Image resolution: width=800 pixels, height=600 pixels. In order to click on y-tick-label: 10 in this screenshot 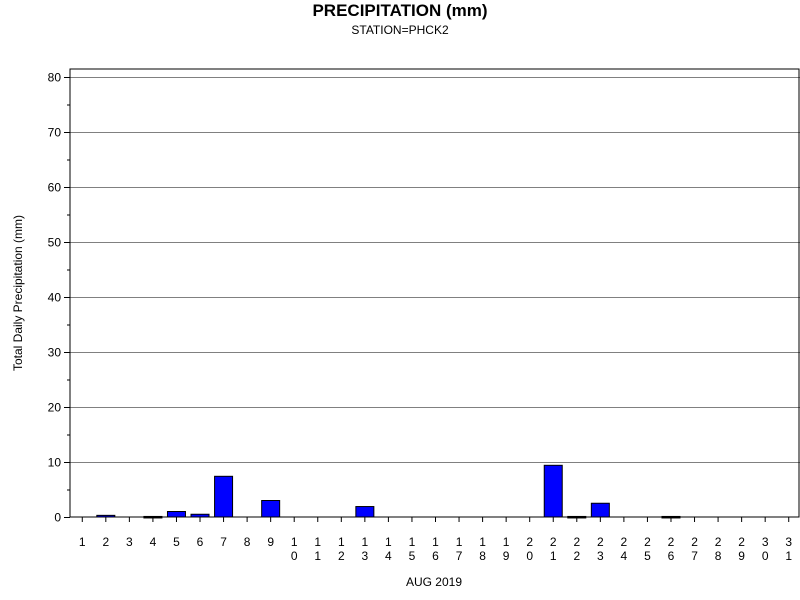, I will do `click(55, 463)`.